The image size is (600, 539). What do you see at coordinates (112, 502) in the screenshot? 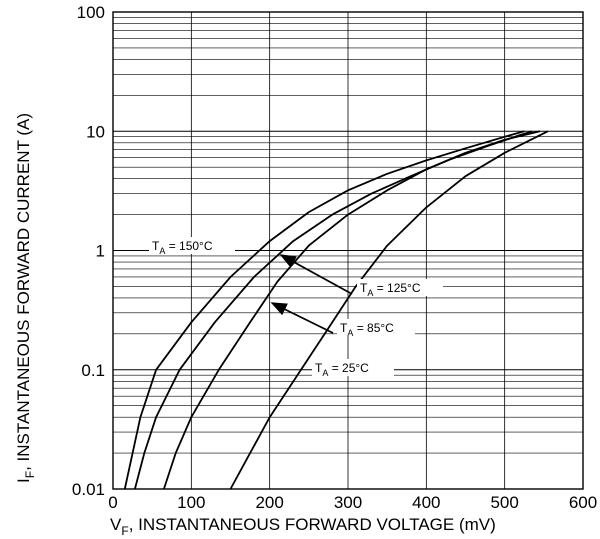
I see `x-tick-label: 0` at bounding box center [112, 502].